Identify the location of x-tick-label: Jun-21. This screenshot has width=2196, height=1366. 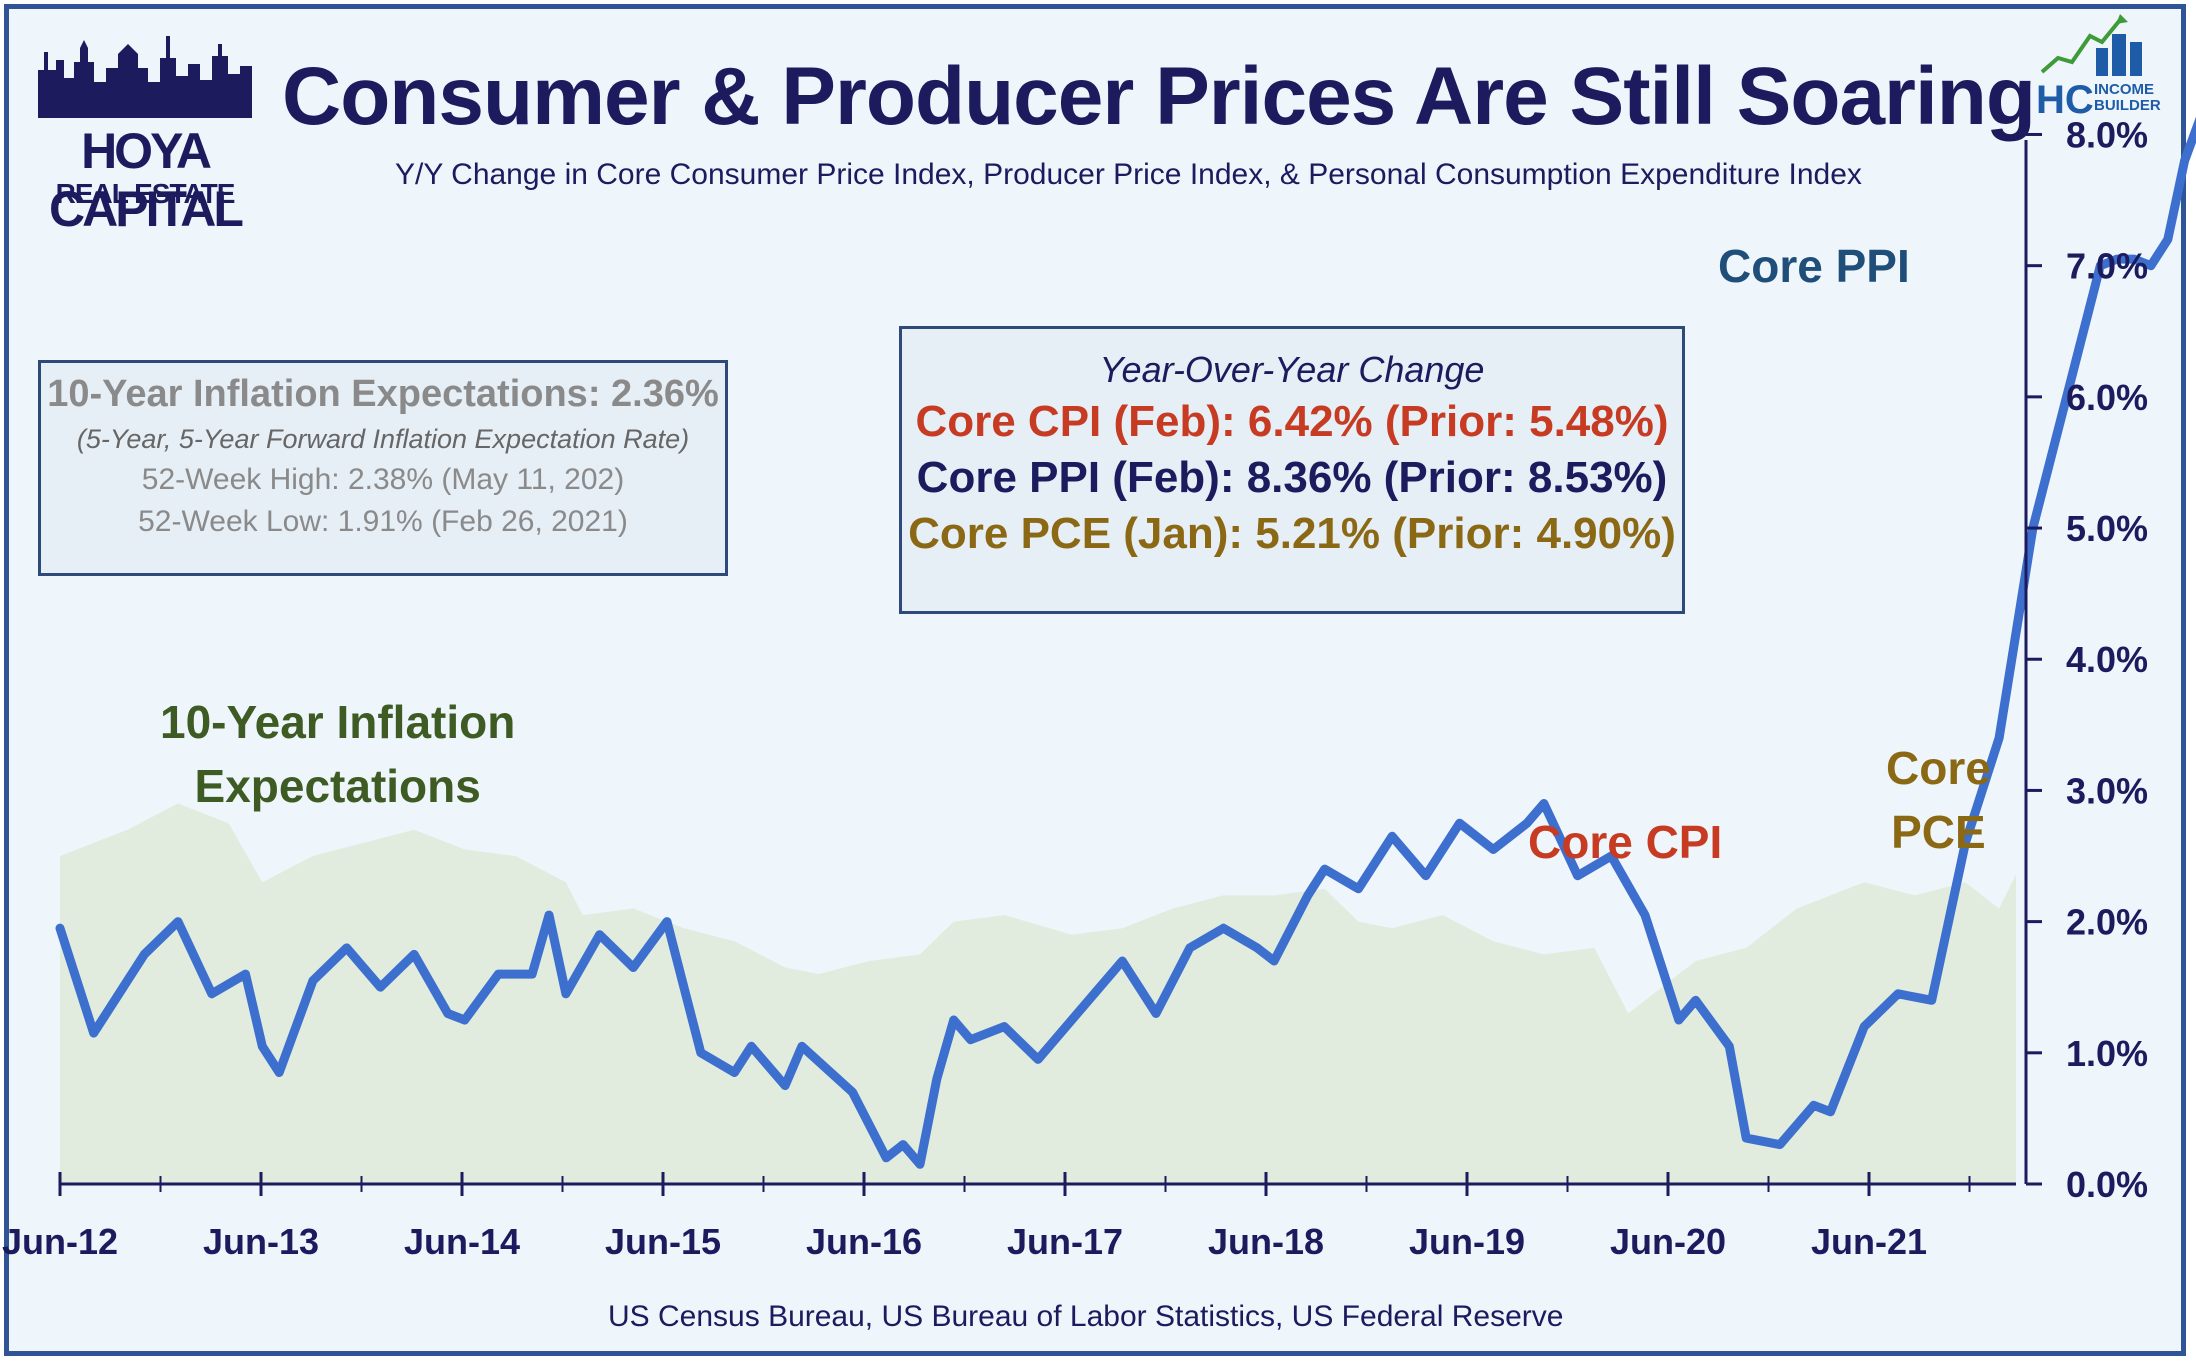
(1869, 1241).